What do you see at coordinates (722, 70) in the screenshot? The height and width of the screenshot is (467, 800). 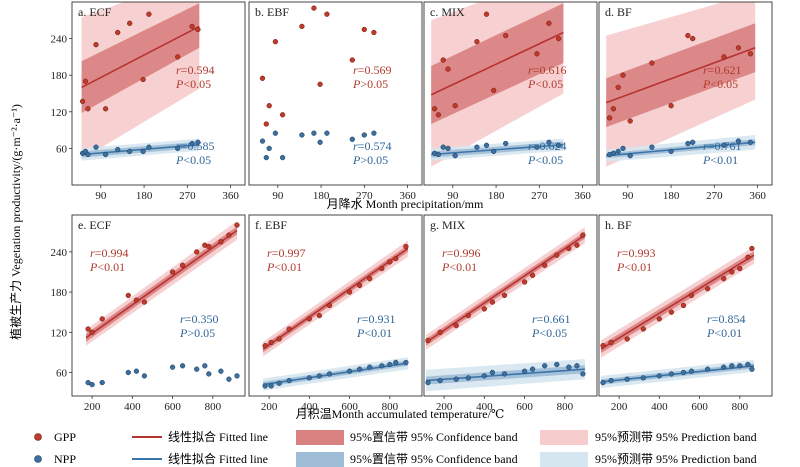 I see `gpp-stat-r-label: r=0.621` at bounding box center [722, 70].